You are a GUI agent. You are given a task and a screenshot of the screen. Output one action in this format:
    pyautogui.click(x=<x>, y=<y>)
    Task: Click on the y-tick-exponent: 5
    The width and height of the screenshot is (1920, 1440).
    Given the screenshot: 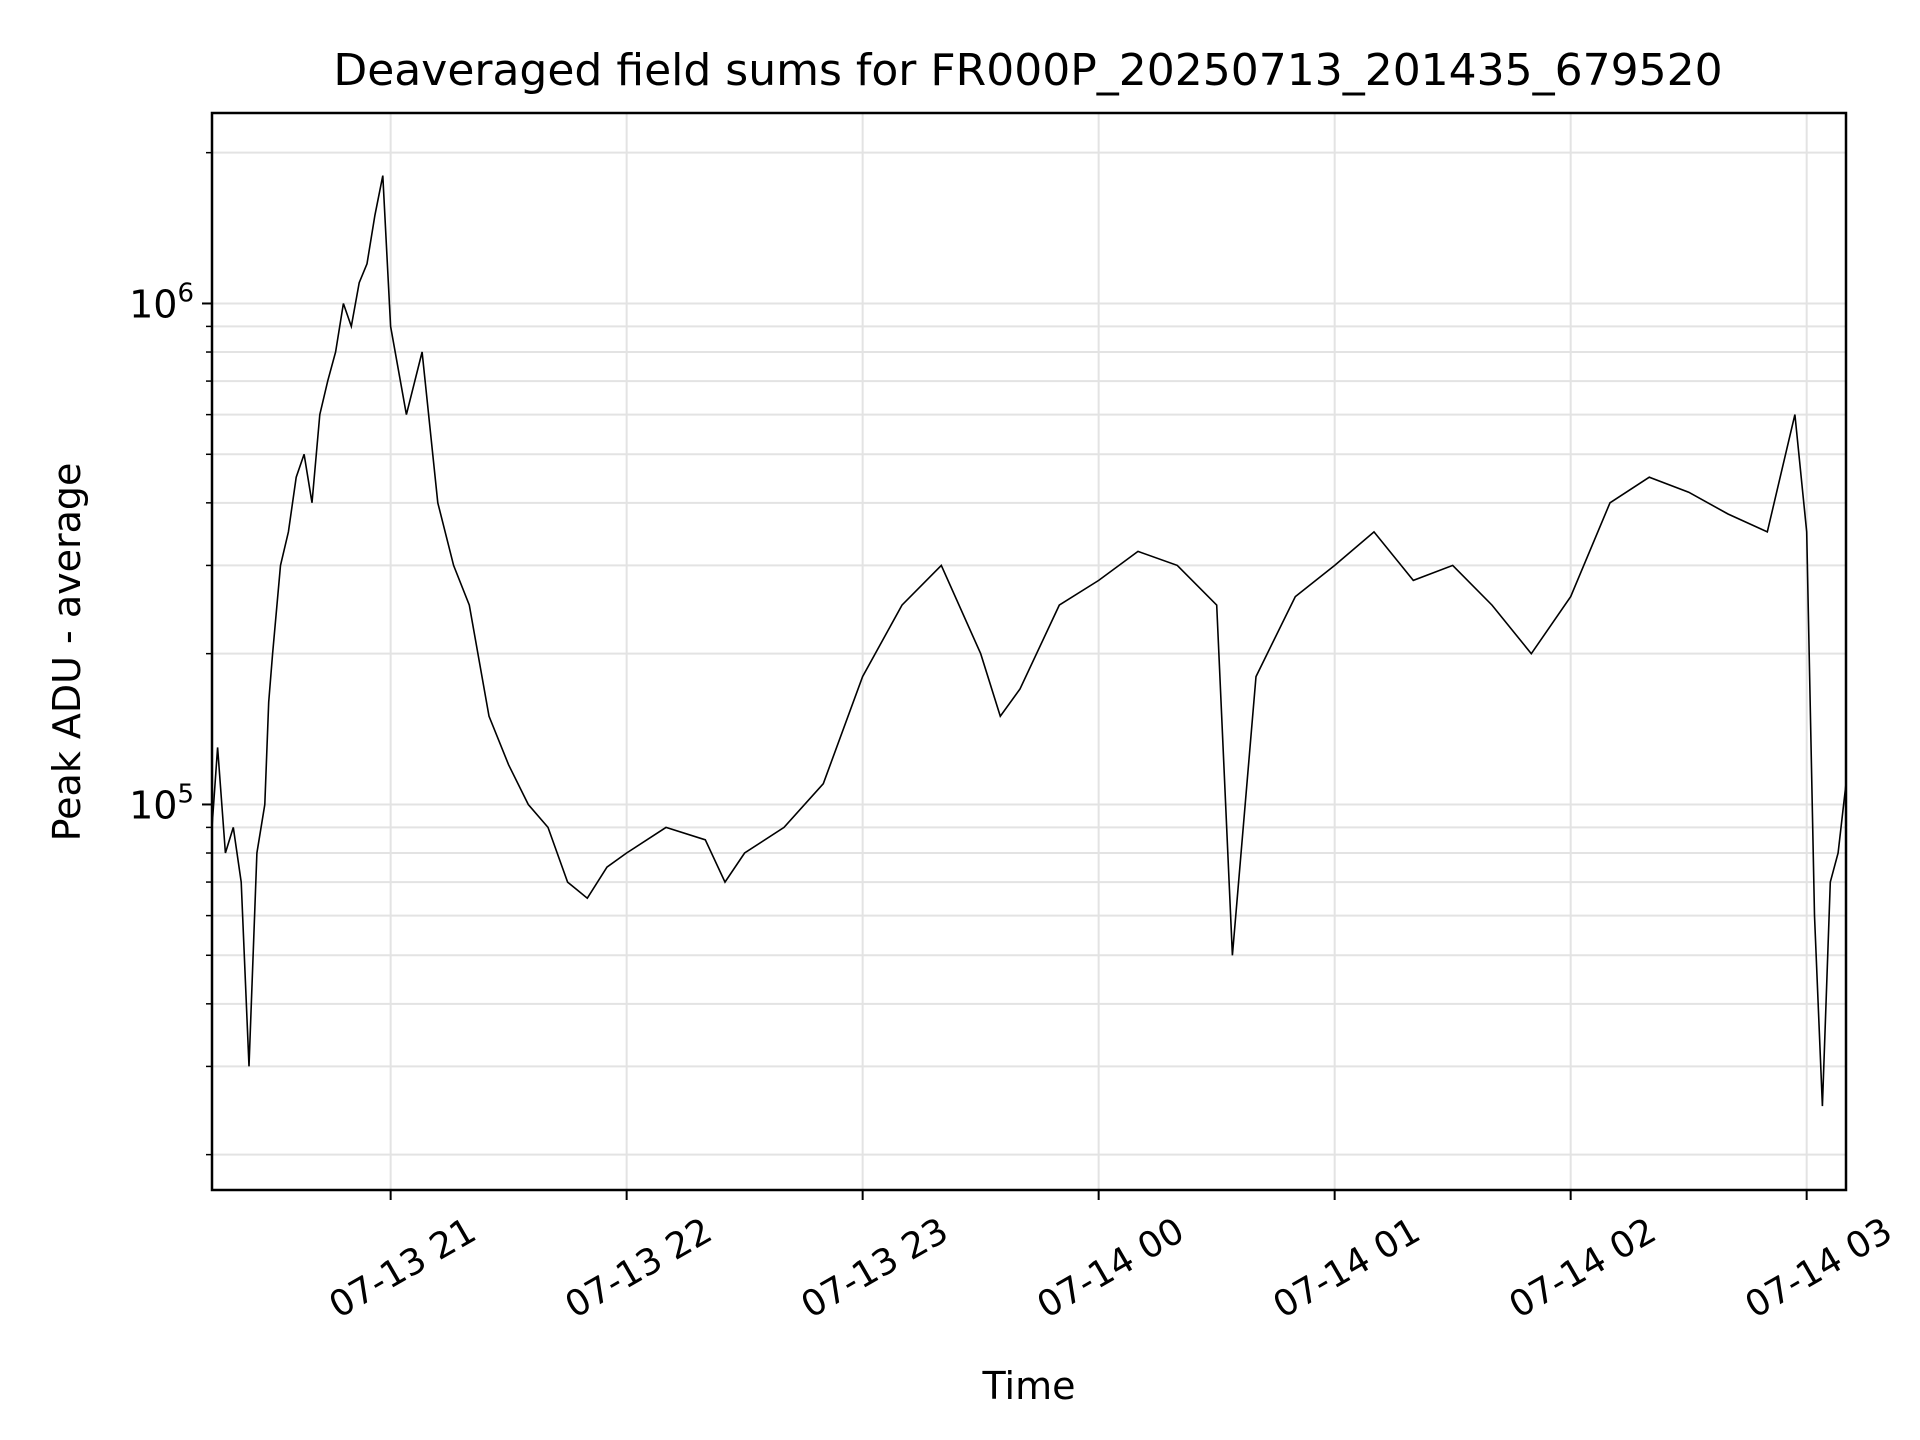 What is the action you would take?
    pyautogui.click(x=185, y=794)
    